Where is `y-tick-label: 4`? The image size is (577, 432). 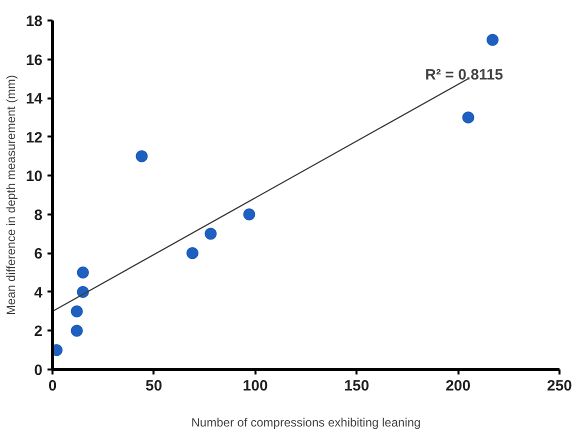 y-tick-label: 4 is located at coordinates (39, 293).